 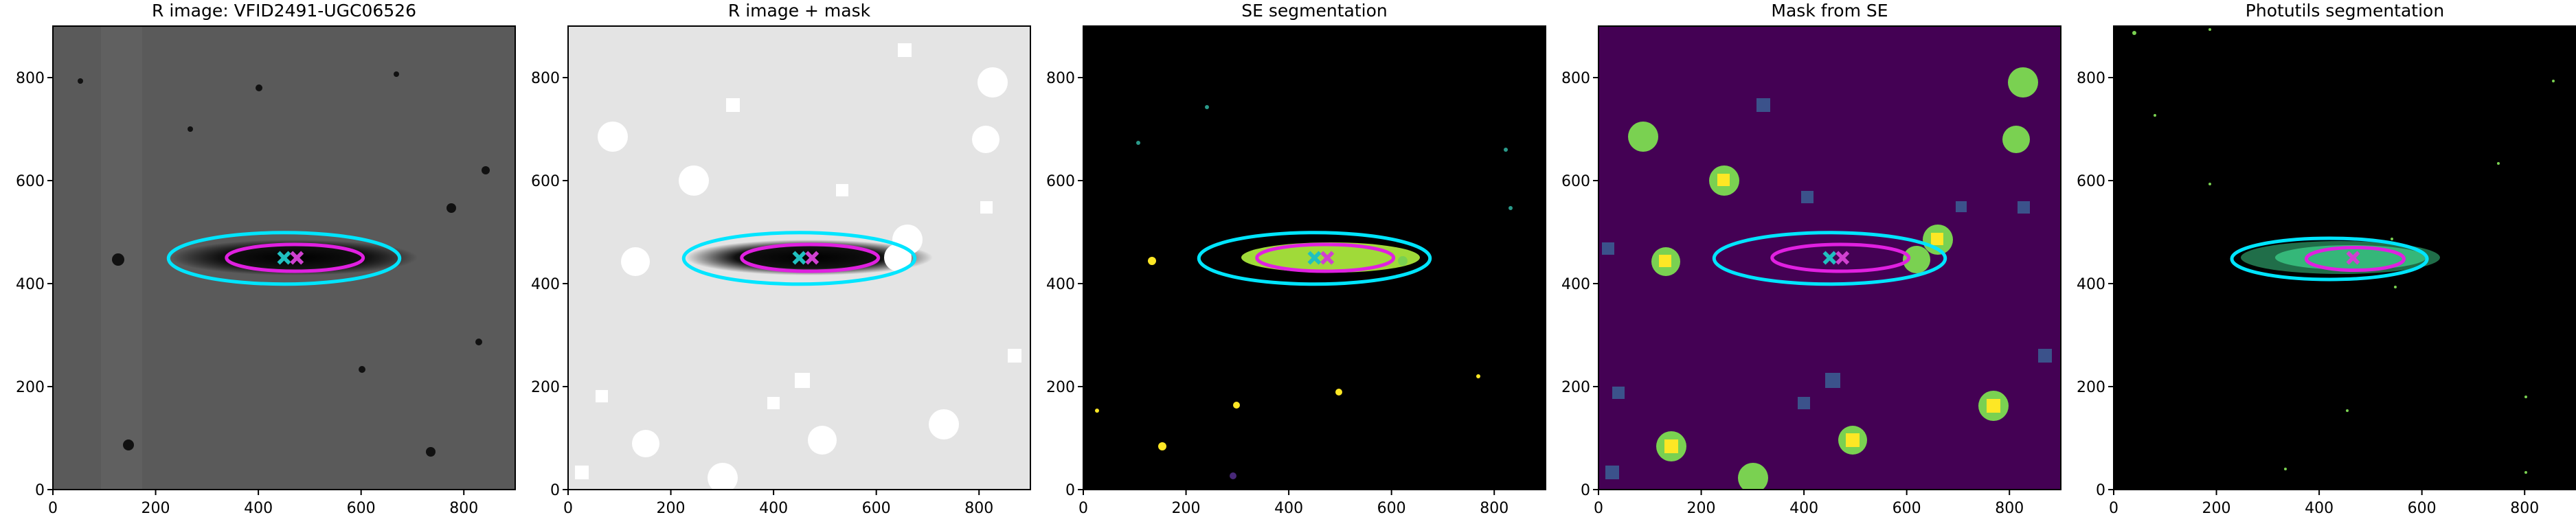 I want to click on panel-title: SE segmentation, so click(x=1314, y=11).